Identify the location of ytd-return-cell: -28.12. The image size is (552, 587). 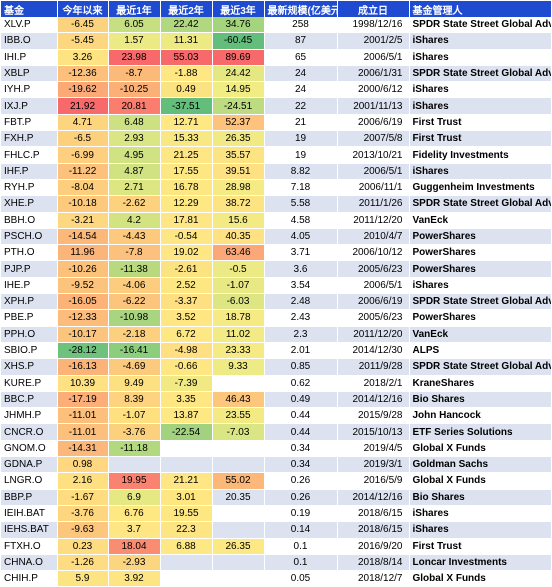
(83, 351).